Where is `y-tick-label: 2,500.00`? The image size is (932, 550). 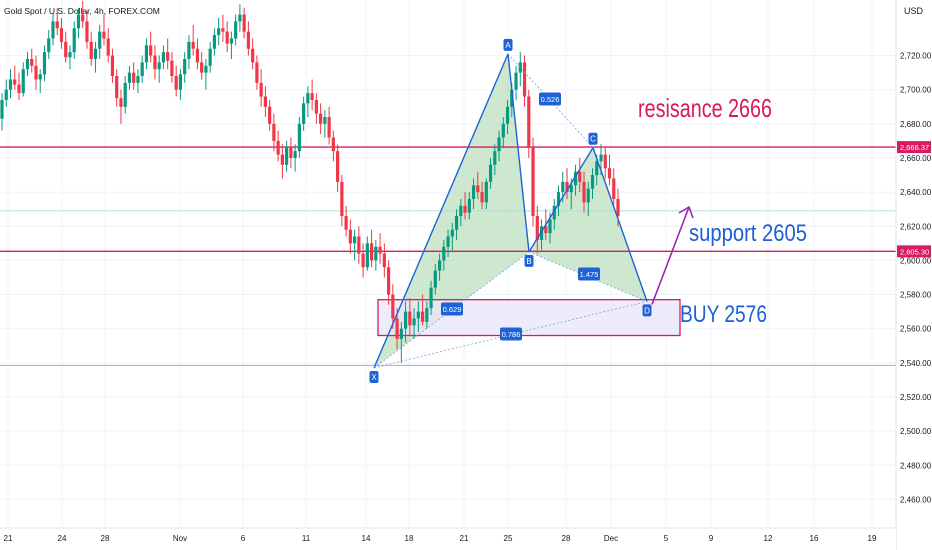 y-tick-label: 2,500.00 is located at coordinates (916, 431).